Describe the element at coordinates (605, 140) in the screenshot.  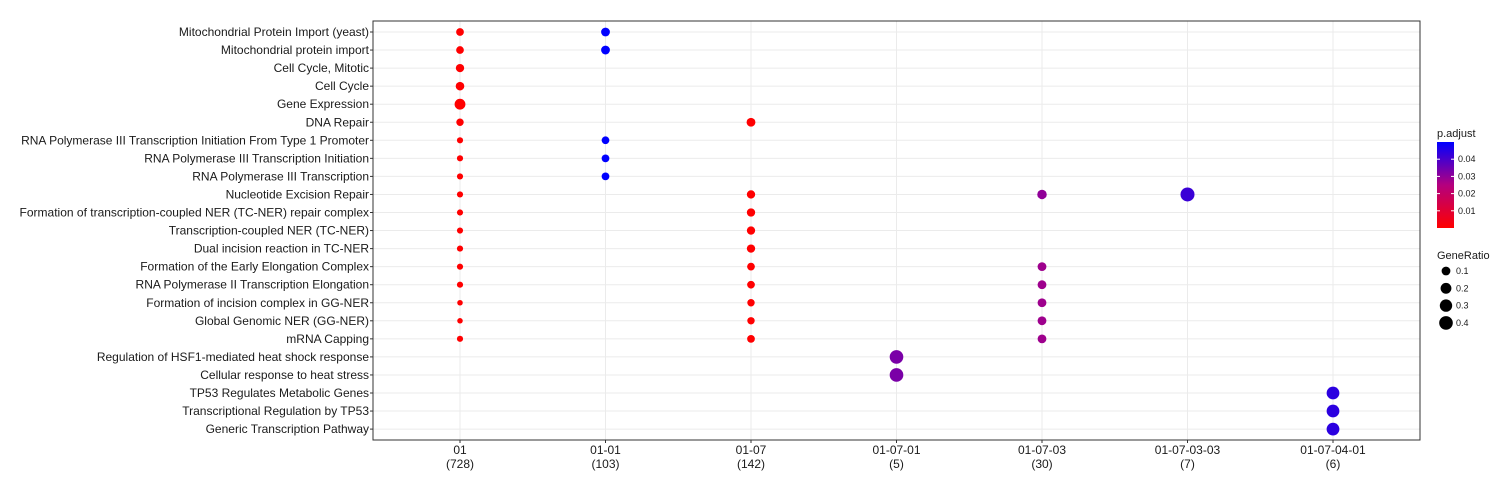
I see `data-point-01-01-rna-polymerase-iii-transcription-initiation-from-type-1-promoter` at that location.